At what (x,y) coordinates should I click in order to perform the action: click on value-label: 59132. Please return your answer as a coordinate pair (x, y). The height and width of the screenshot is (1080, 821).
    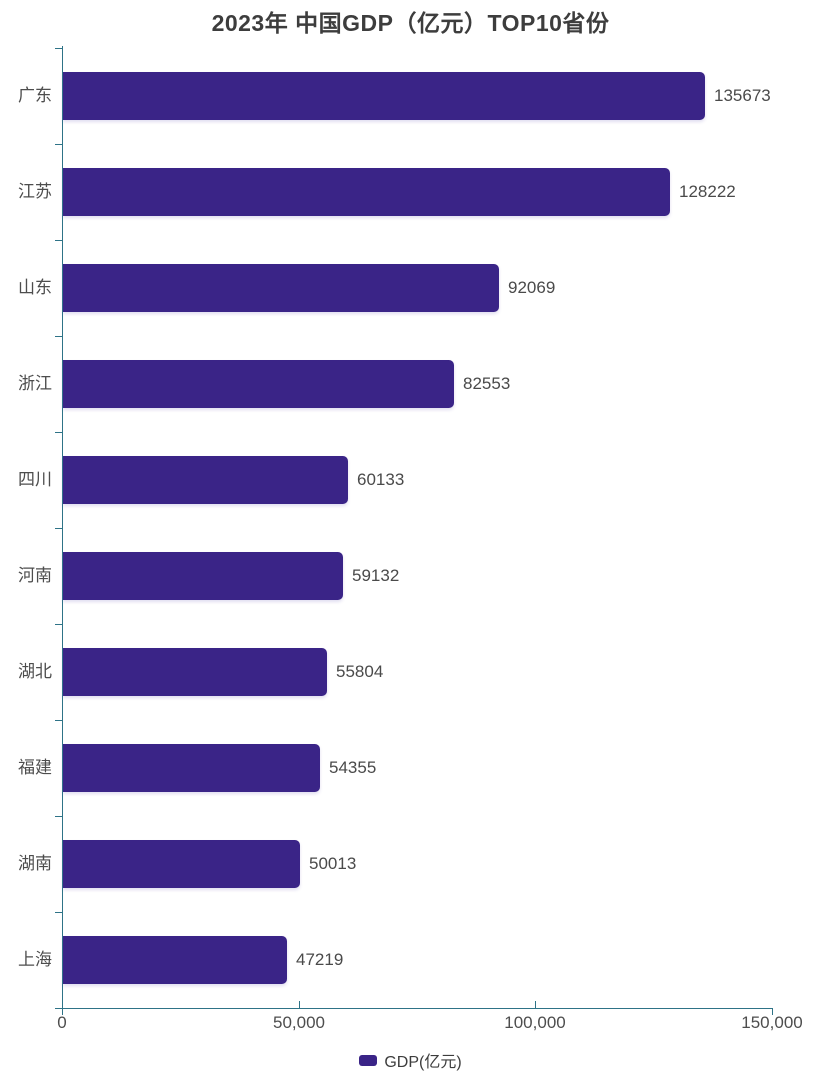
    Looking at the image, I should click on (376, 575).